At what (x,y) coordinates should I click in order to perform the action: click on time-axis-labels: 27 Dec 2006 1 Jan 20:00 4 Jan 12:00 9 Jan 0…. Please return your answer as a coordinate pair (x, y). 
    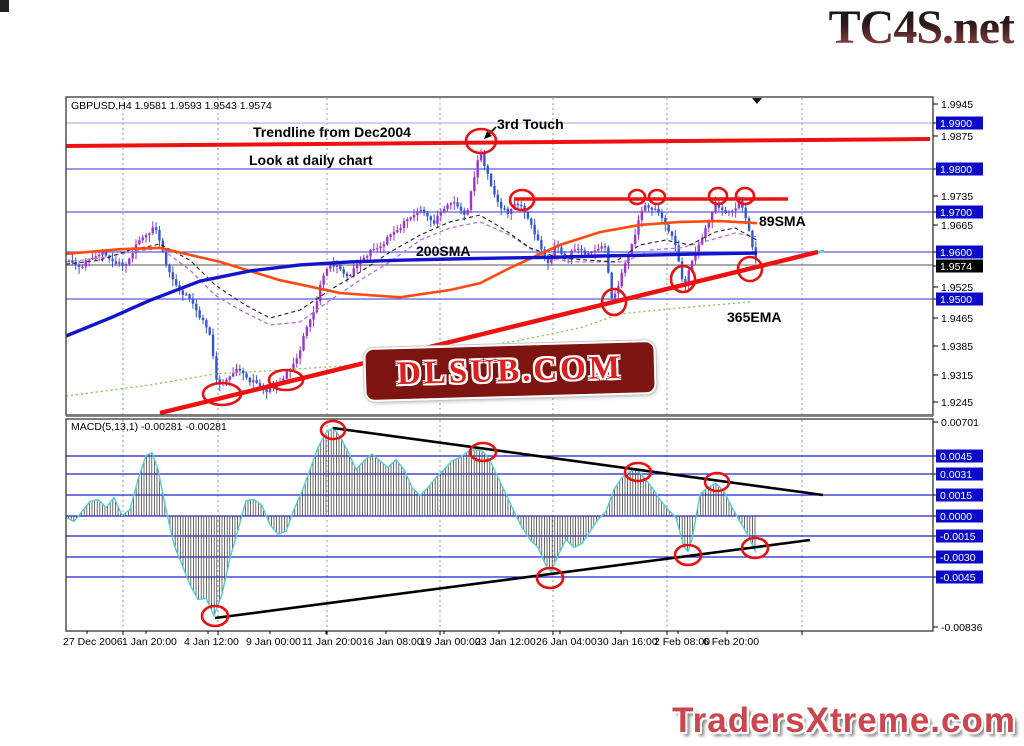
    Looking at the image, I should click on (433, 639).